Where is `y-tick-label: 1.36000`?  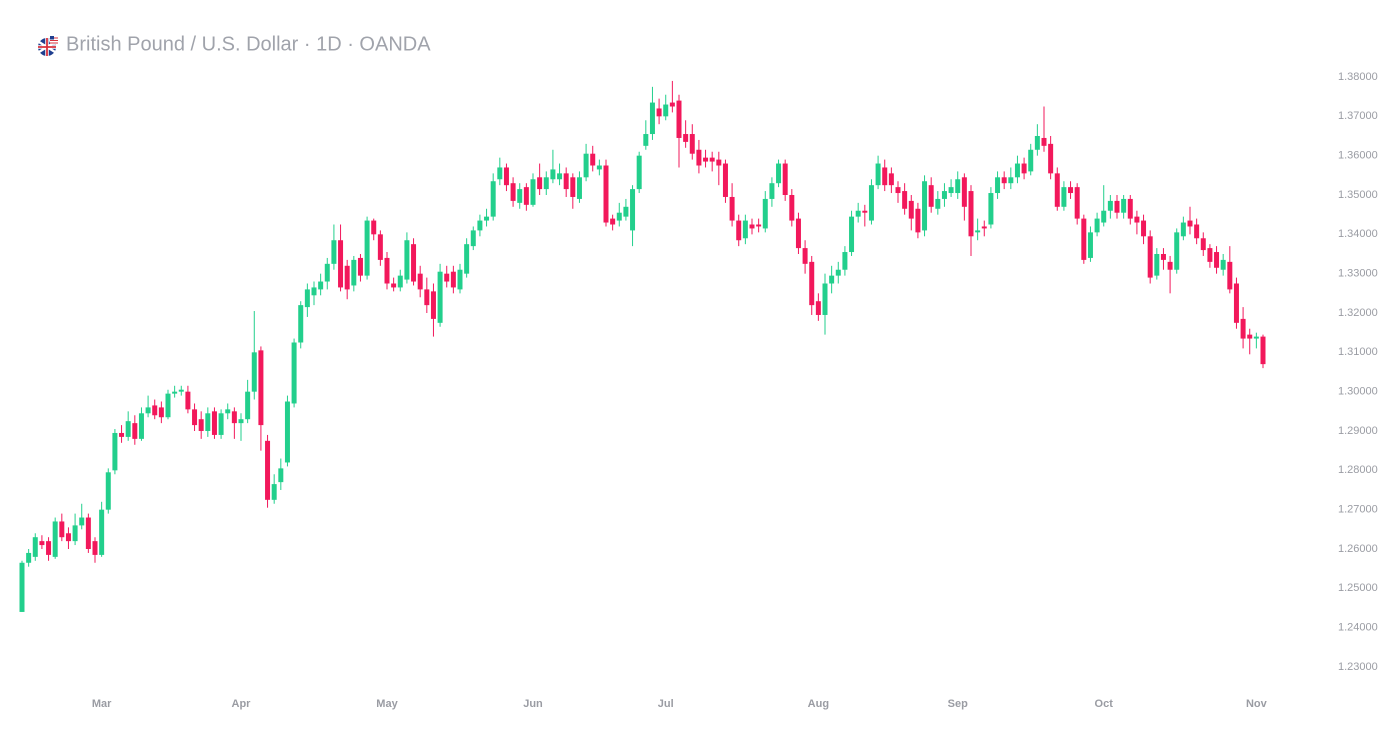
y-tick-label: 1.36000 is located at coordinates (1358, 156).